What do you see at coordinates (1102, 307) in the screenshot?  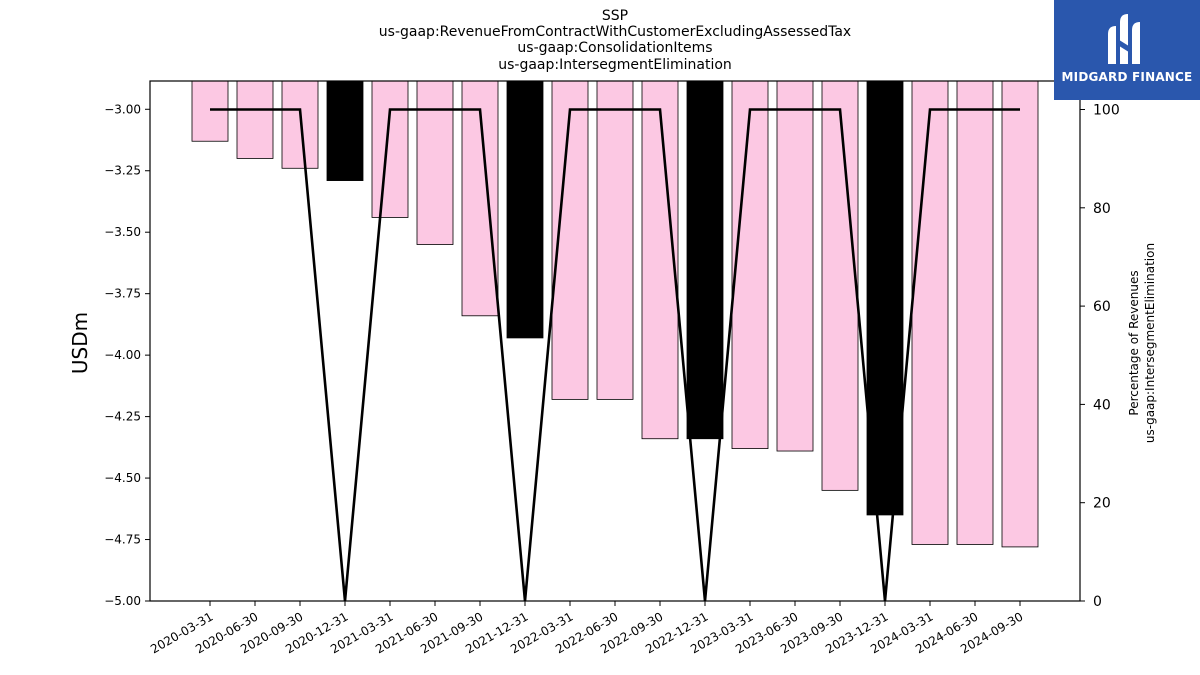 I see `y2-tick-label: 60` at bounding box center [1102, 307].